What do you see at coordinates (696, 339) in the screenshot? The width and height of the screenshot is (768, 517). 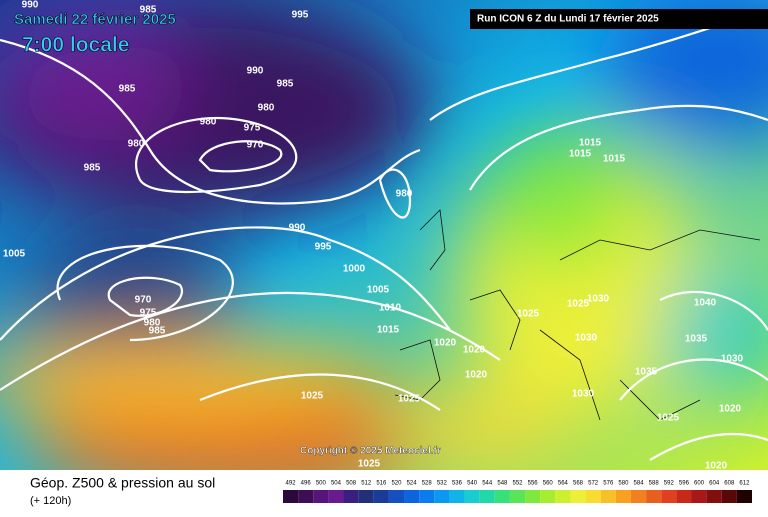 I see `isobar-label: 1035` at bounding box center [696, 339].